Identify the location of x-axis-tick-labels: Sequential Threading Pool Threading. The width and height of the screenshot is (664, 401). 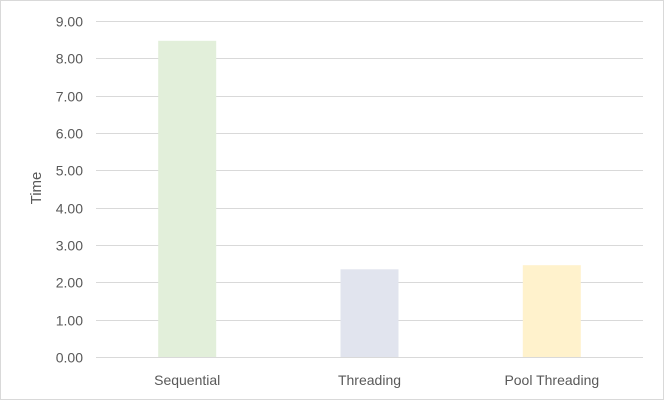
(376, 380).